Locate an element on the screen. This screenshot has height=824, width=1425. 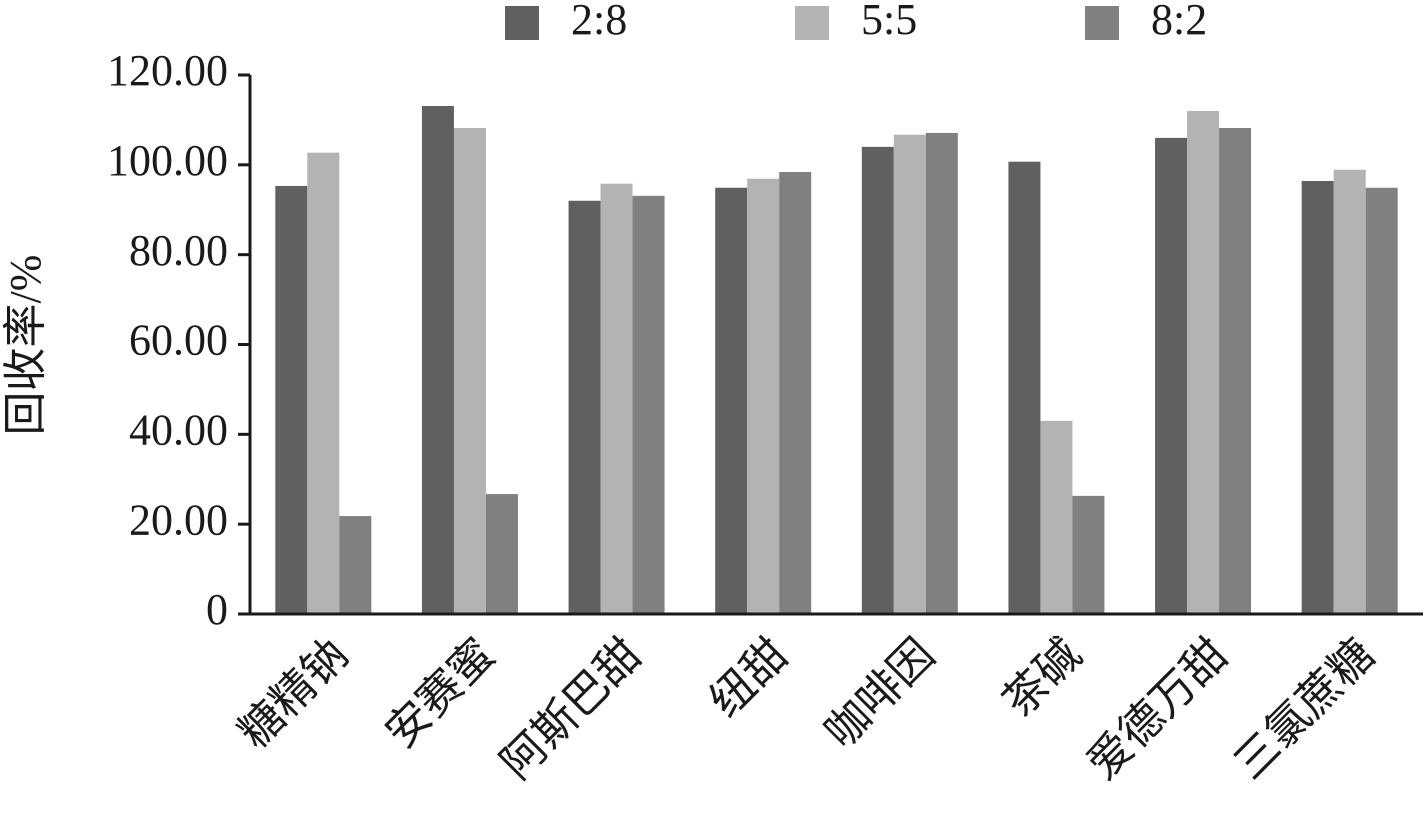
y-tick-label: 40.00 is located at coordinates (178, 429).